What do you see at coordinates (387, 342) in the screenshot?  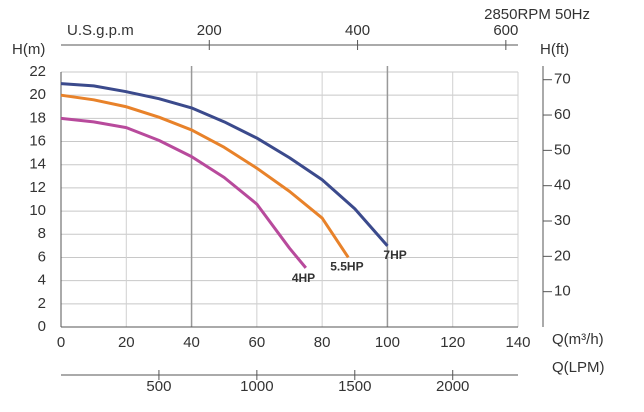 I see `x-tick-label: 100` at bounding box center [387, 342].